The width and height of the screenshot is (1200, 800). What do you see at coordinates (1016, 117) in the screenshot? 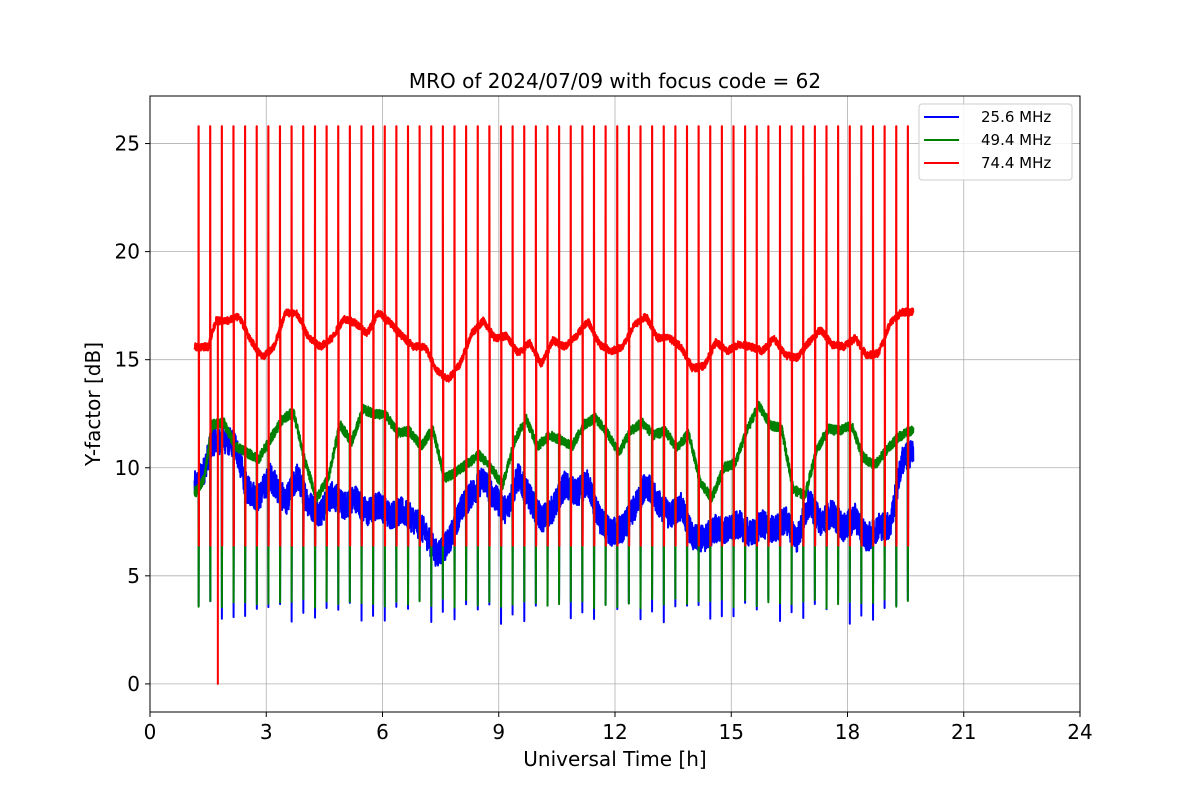
I see `legend-label-25-6-mhz: 25.6 MHz` at bounding box center [1016, 117].